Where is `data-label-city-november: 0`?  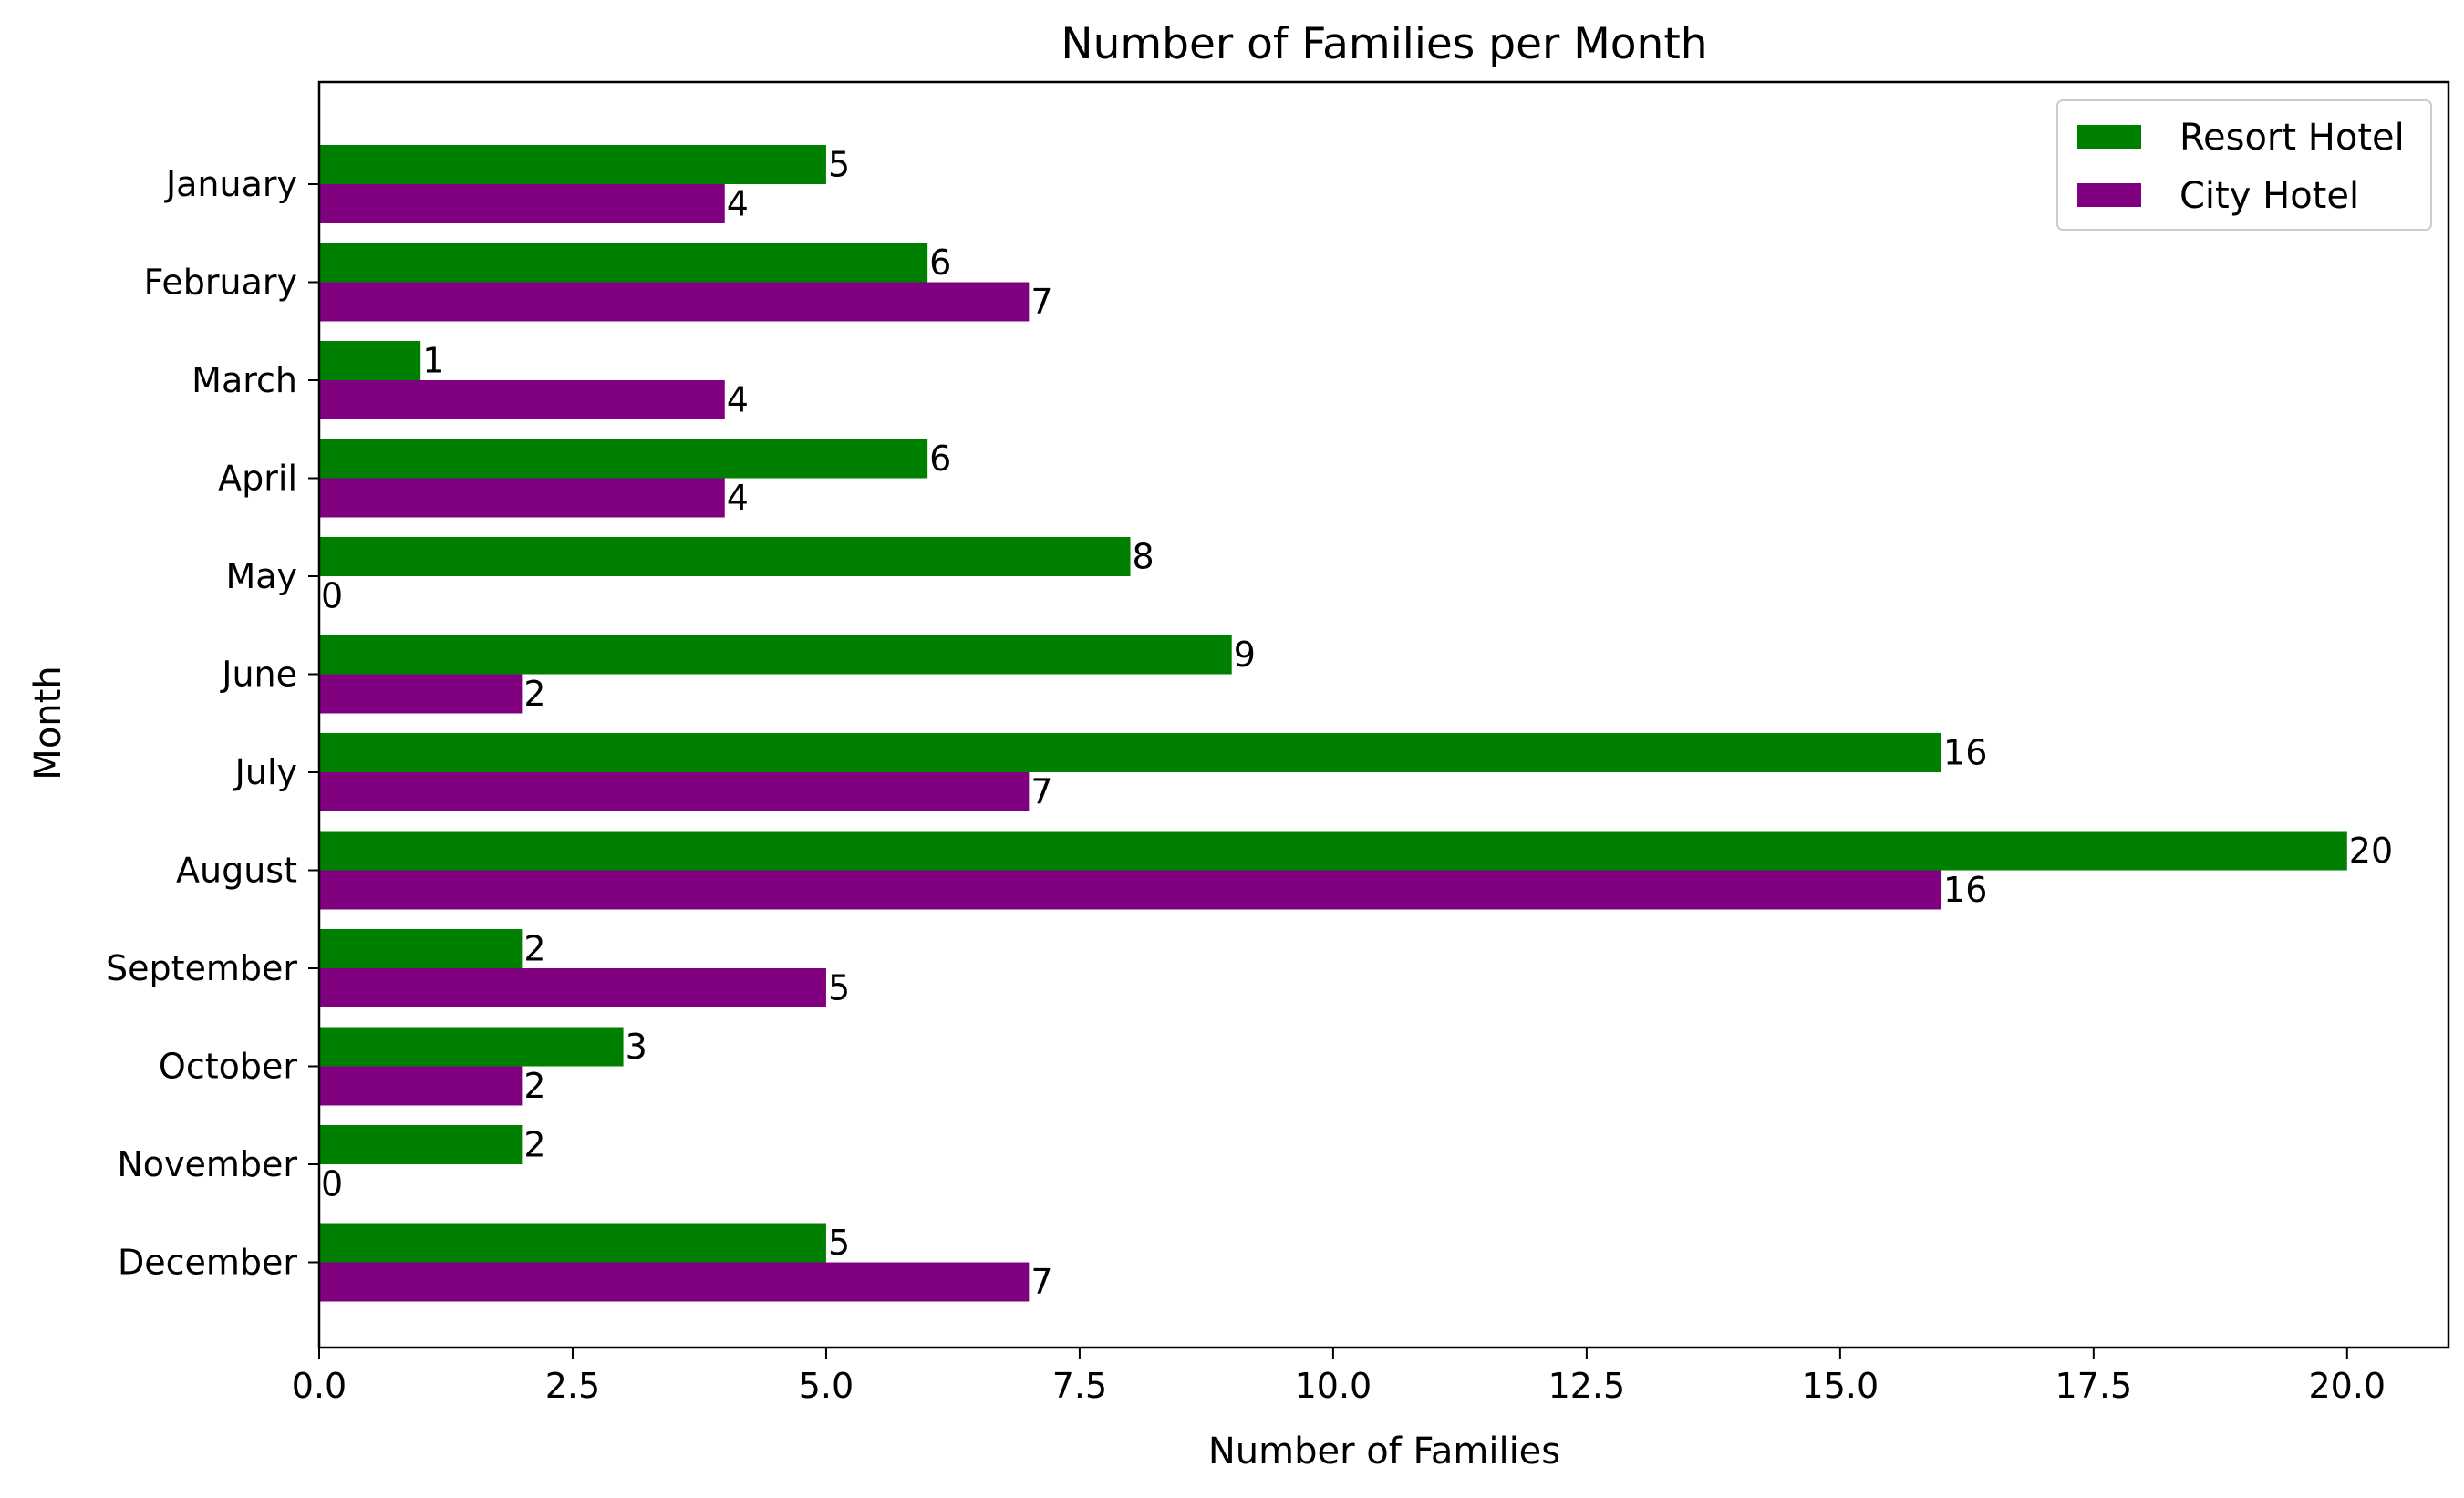 data-label-city-november: 0 is located at coordinates (332, 1184).